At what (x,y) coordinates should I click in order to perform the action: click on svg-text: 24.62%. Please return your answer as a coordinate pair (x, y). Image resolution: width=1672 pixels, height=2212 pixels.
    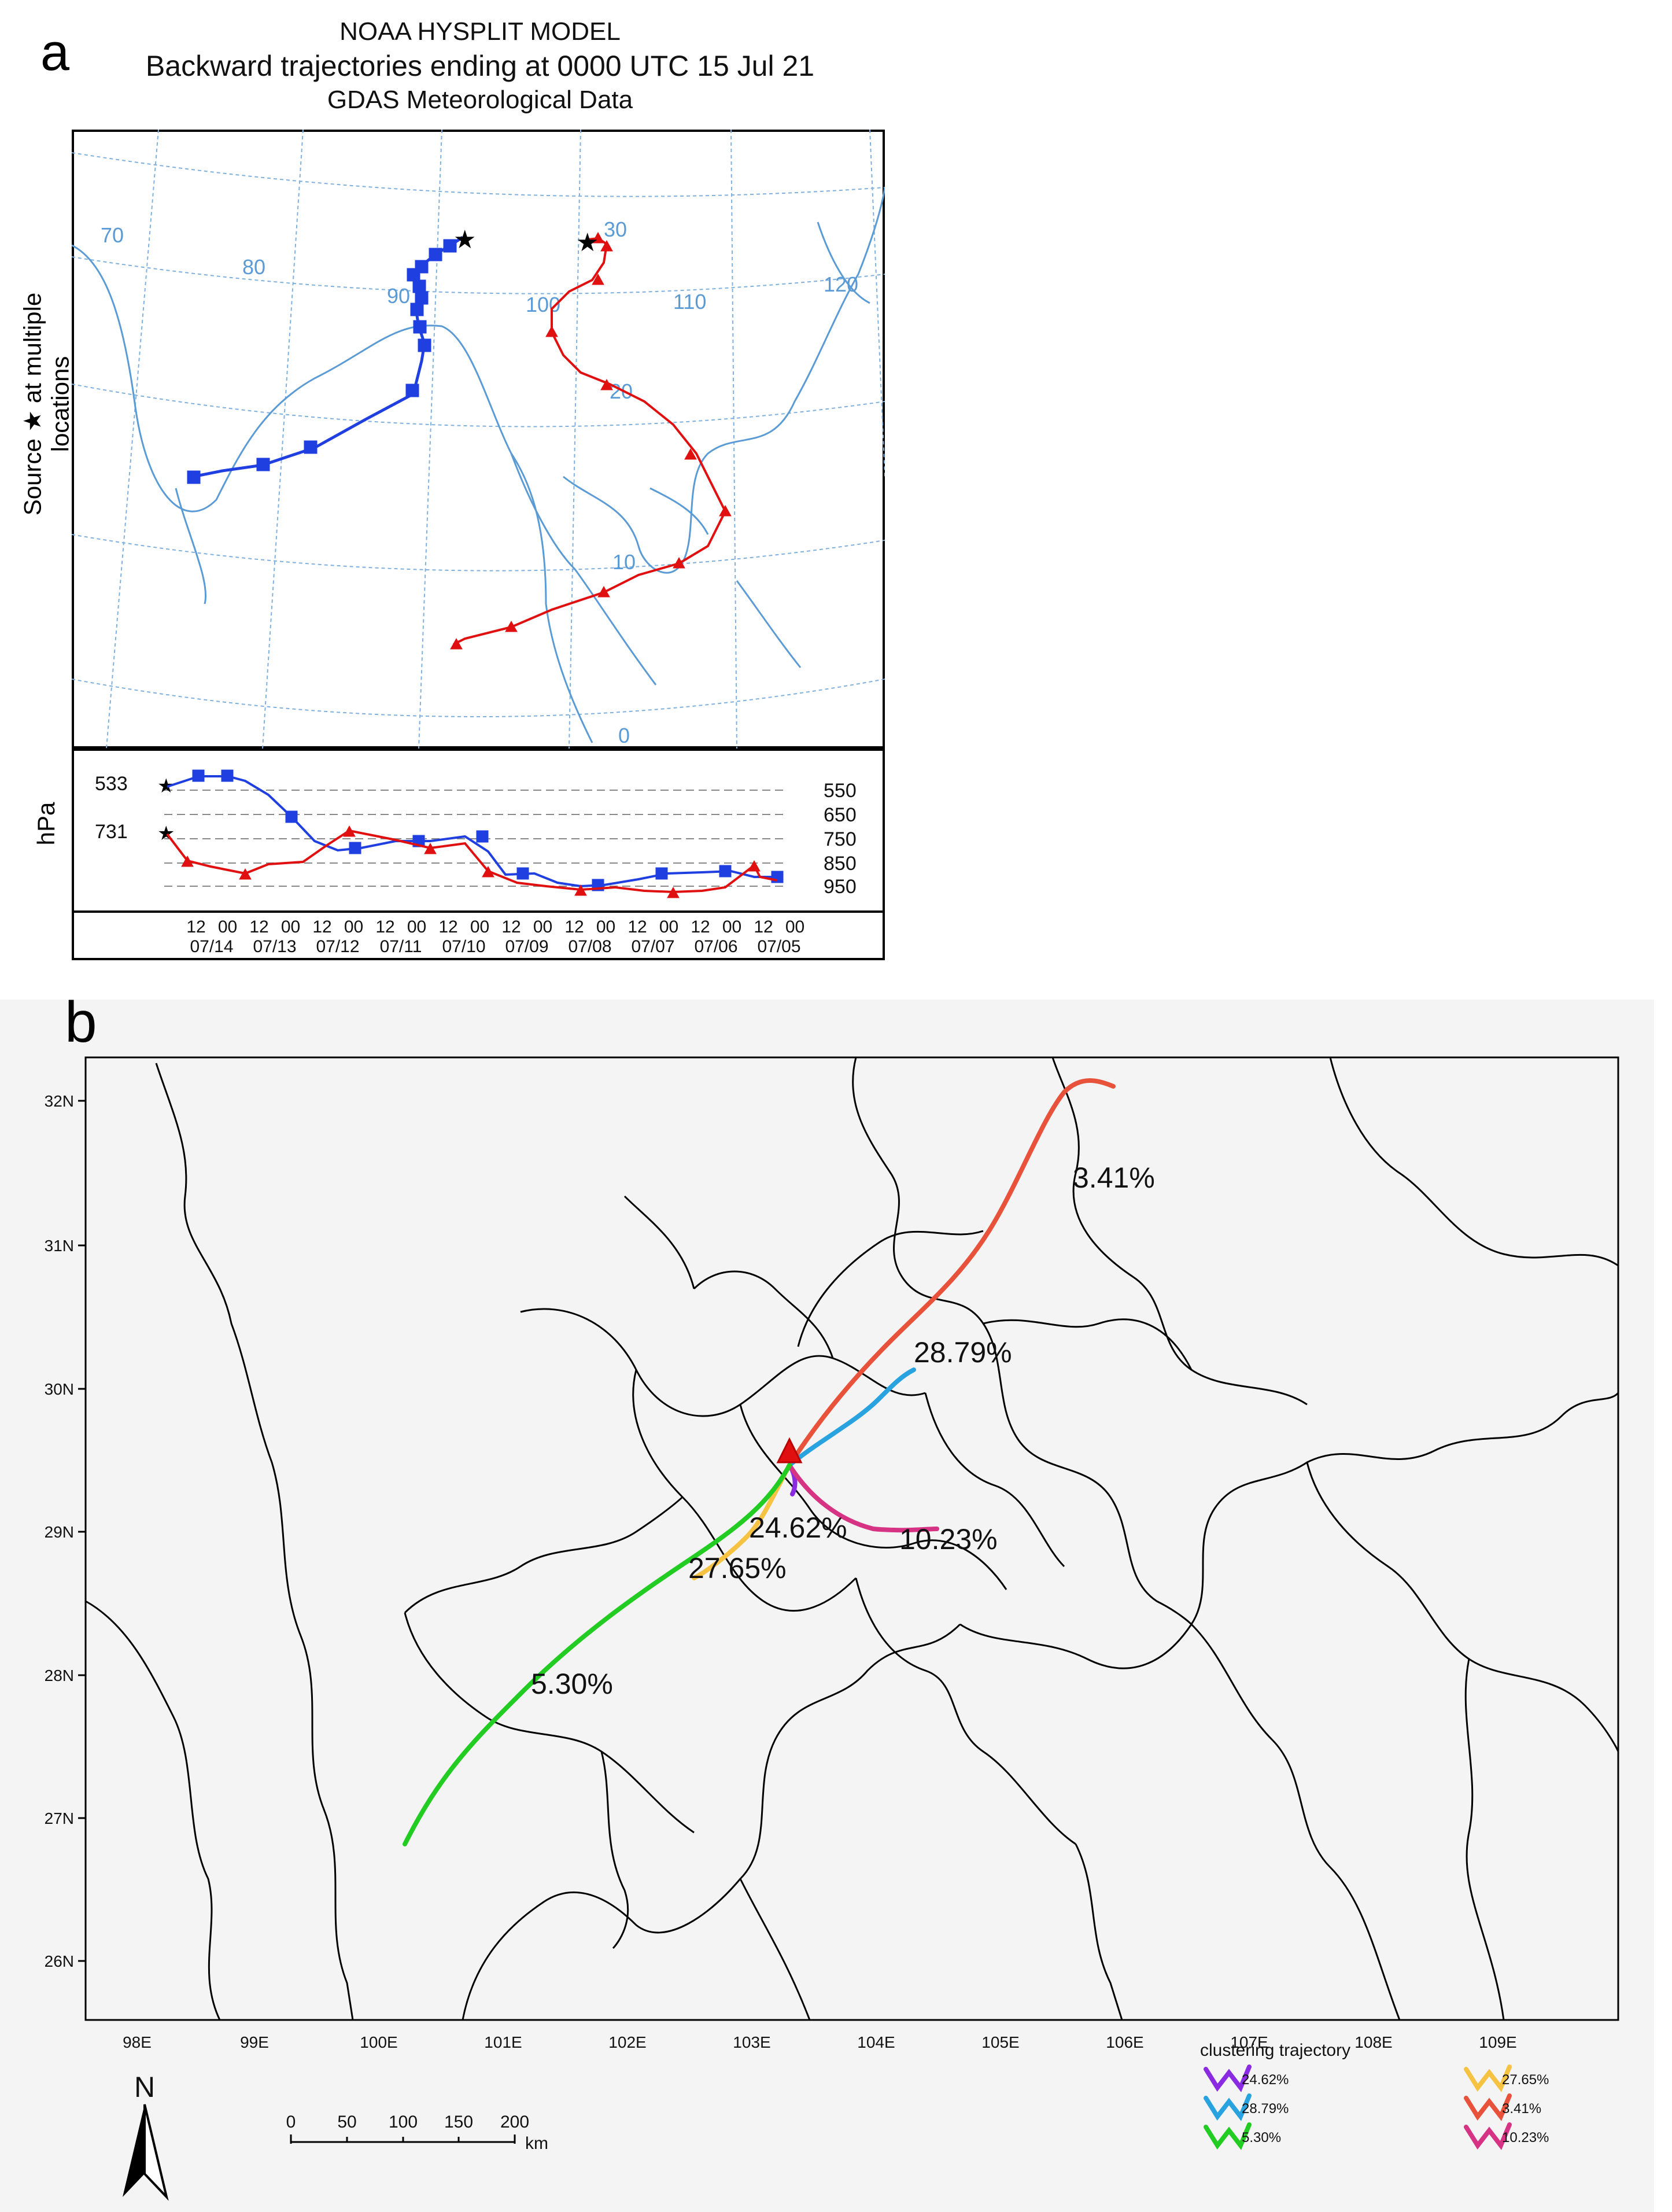
    Looking at the image, I should click on (1265, 2080).